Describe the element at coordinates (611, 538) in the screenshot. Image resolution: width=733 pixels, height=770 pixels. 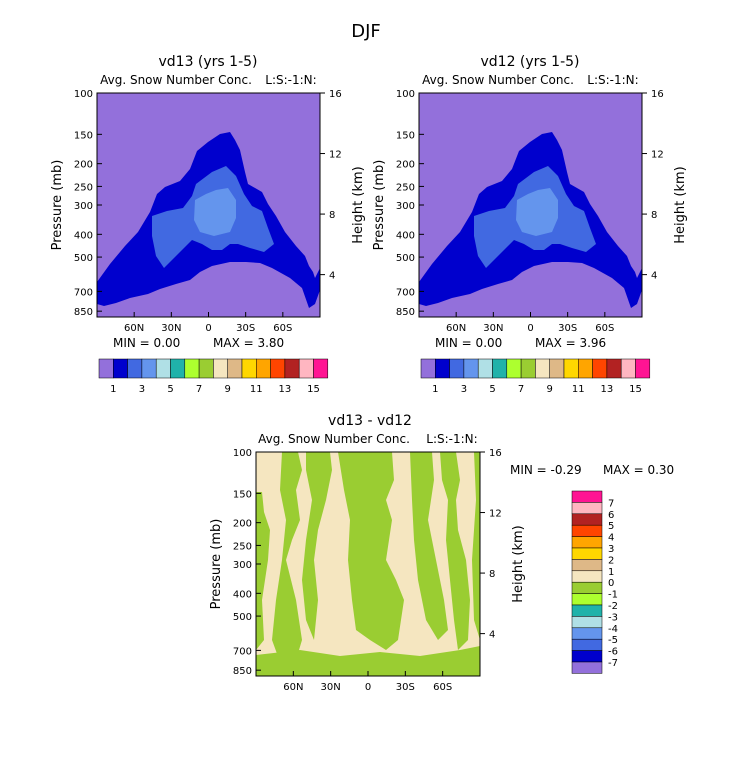
I see `colorbar-label: 4` at that location.